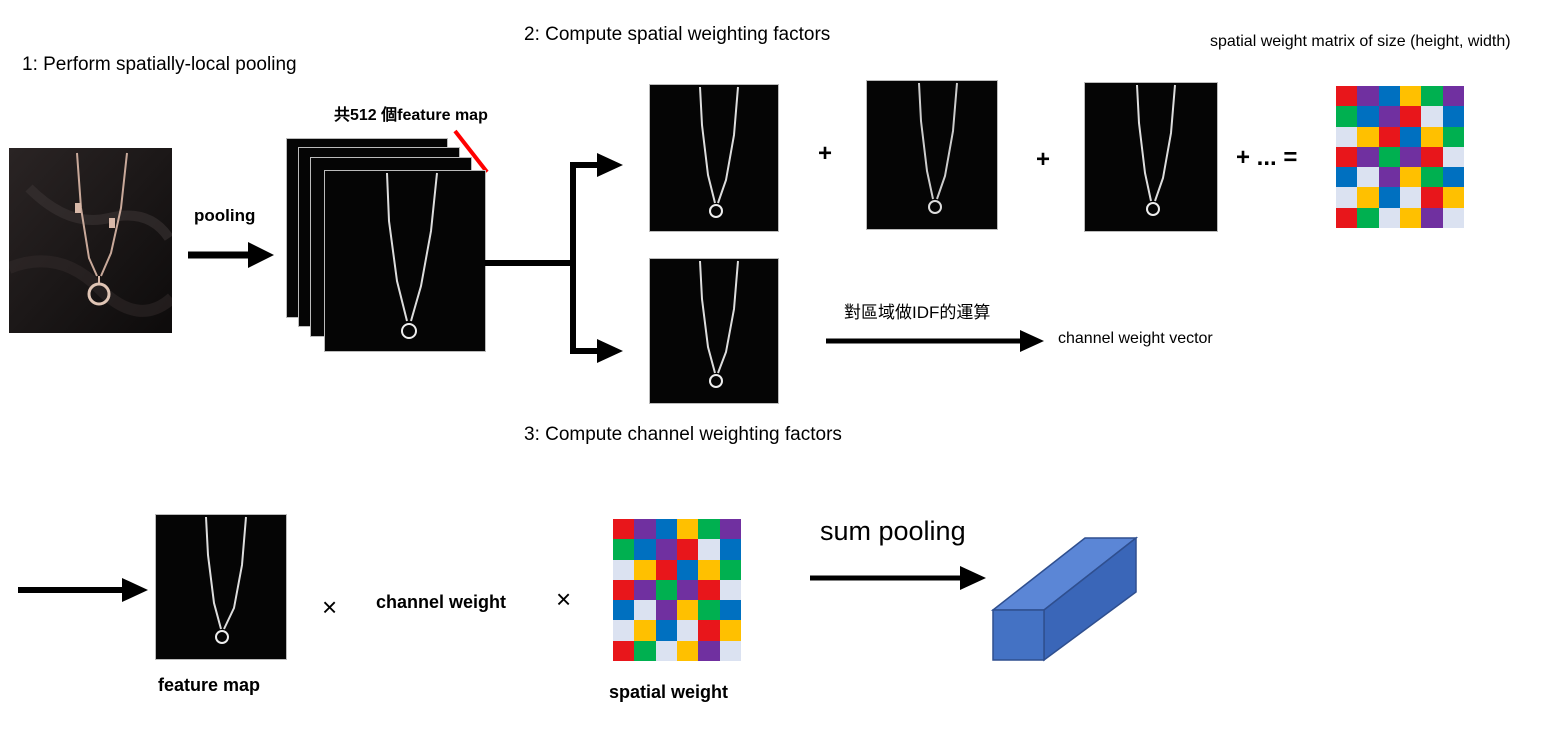 Image resolution: width=1558 pixels, height=735 pixels. I want to click on bottom-feature-map, so click(221, 587).